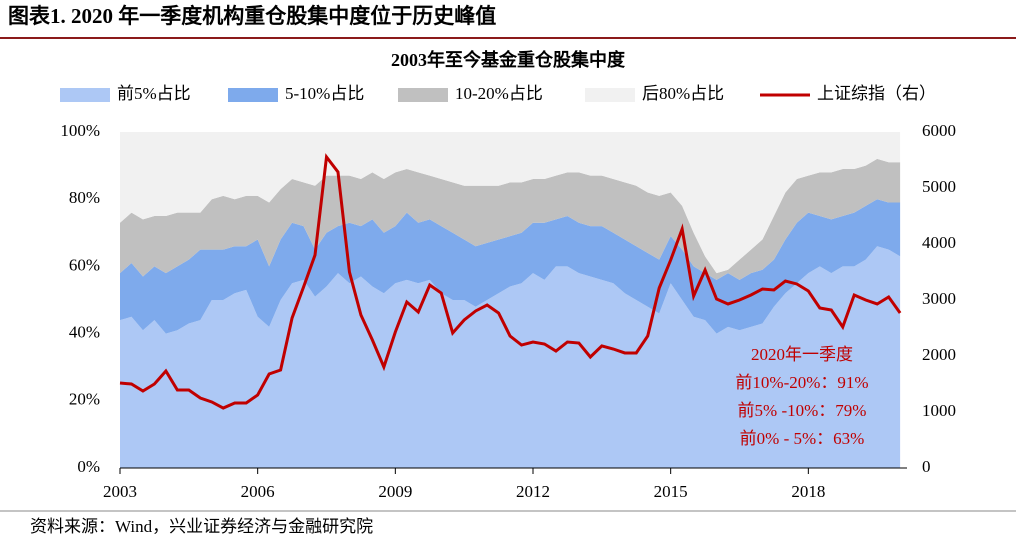 This screenshot has width=1016, height=548. Describe the element at coordinates (258, 491) in the screenshot. I see `x-tick-label: 2006` at that location.